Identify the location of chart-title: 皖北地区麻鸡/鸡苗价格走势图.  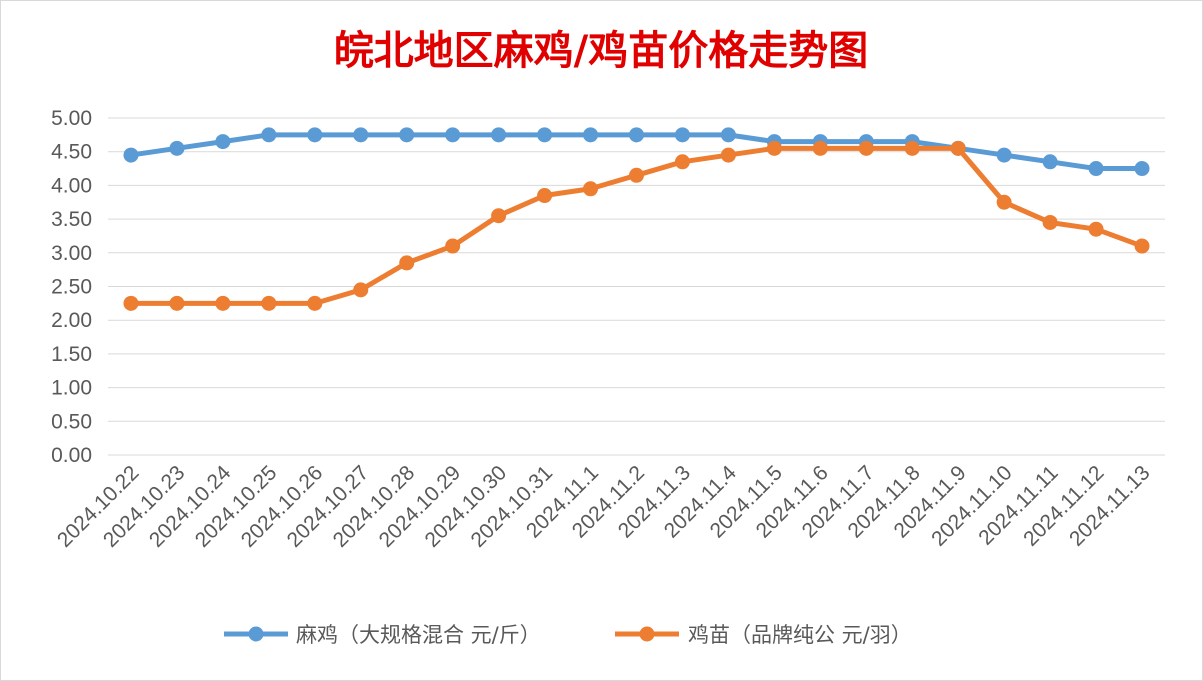
(601, 51).